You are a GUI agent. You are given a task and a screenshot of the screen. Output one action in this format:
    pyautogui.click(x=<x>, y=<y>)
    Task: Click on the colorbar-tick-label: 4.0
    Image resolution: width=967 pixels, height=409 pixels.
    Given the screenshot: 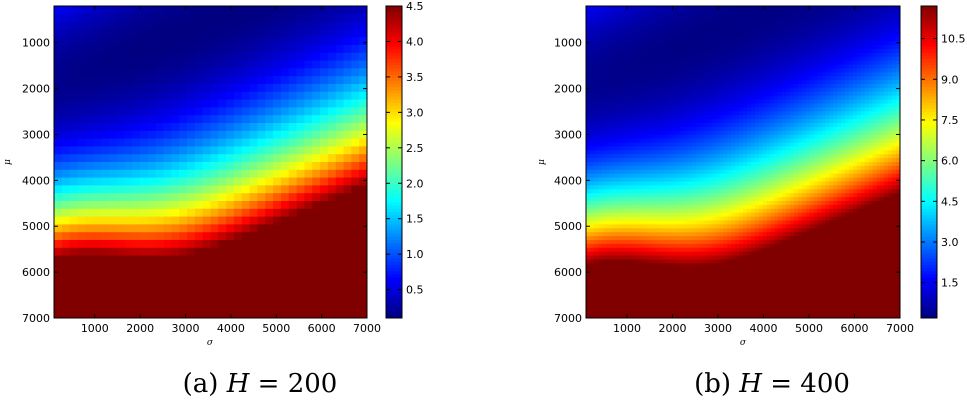 What is the action you would take?
    pyautogui.click(x=415, y=41)
    